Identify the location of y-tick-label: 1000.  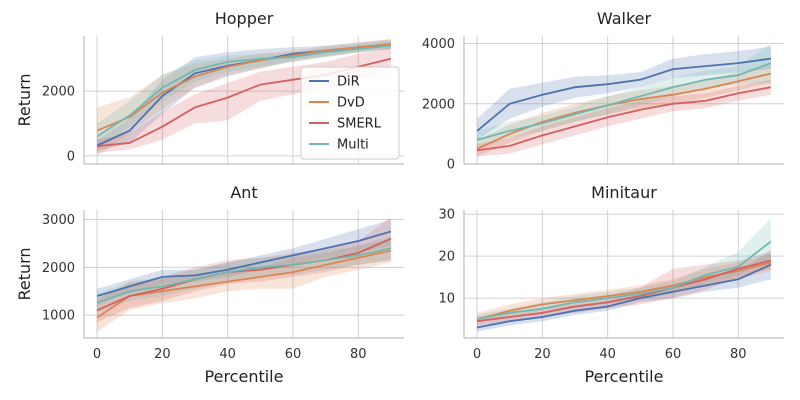
(58, 316).